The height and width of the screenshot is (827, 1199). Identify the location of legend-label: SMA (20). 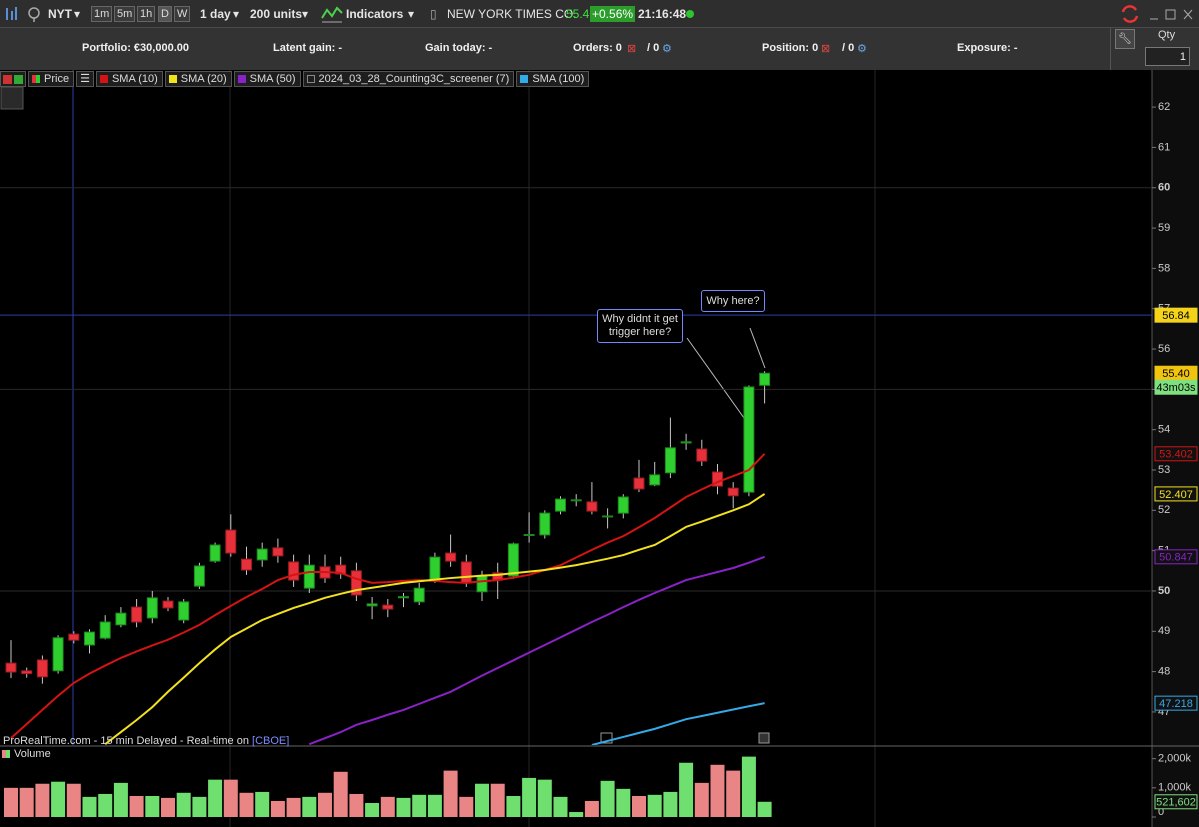
(203, 79).